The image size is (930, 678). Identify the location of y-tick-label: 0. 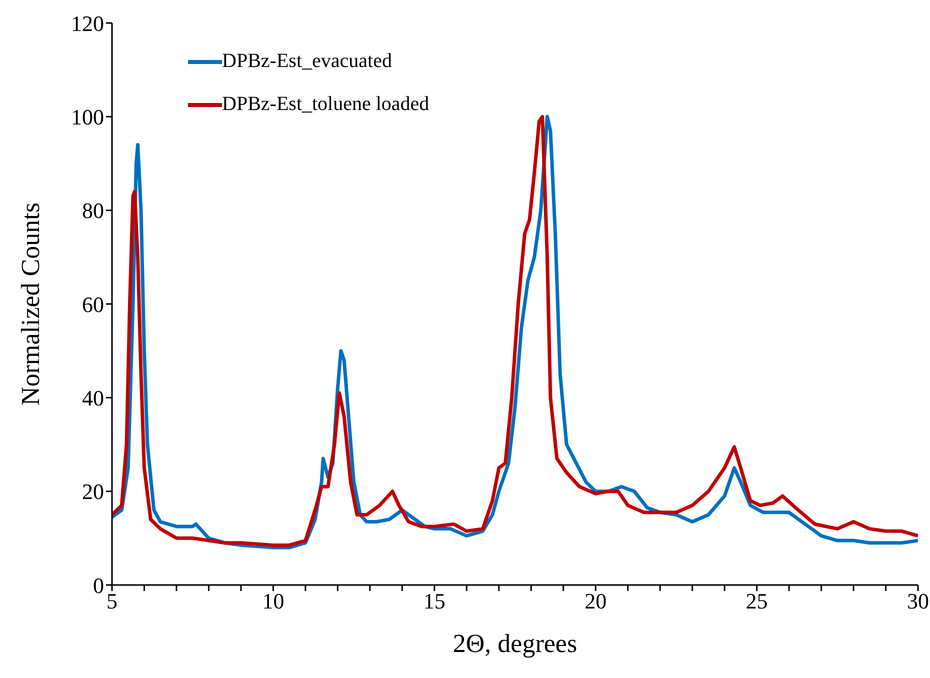
(98, 585).